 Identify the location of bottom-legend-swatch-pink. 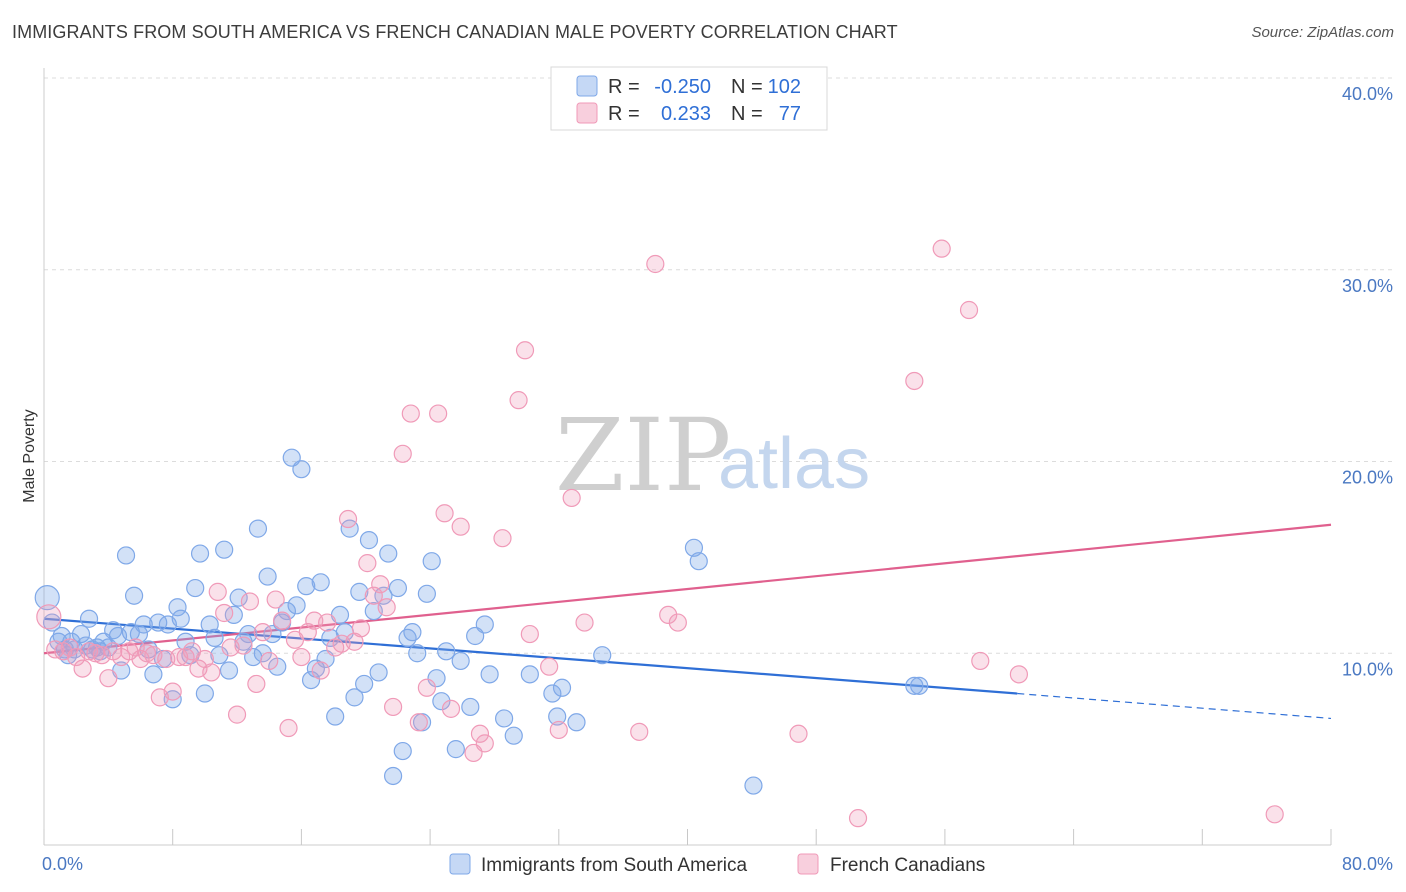
(808, 864).